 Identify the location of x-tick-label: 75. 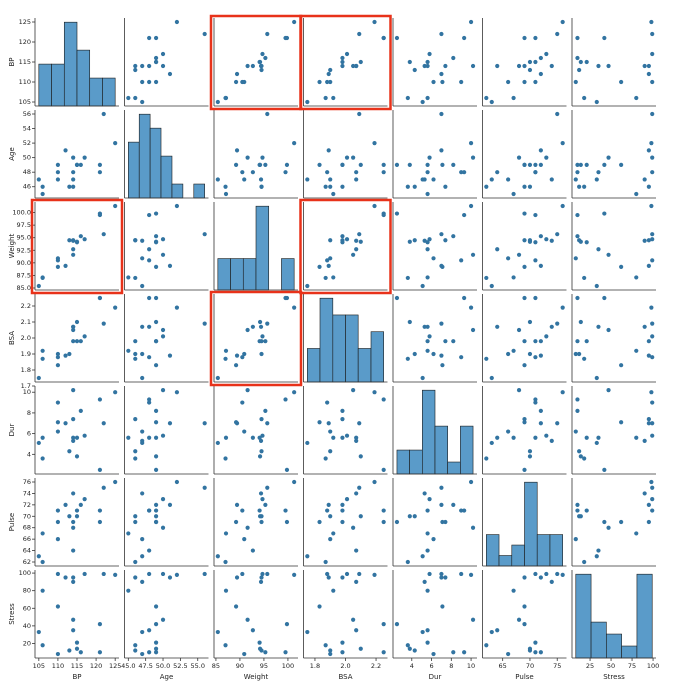
(557, 666).